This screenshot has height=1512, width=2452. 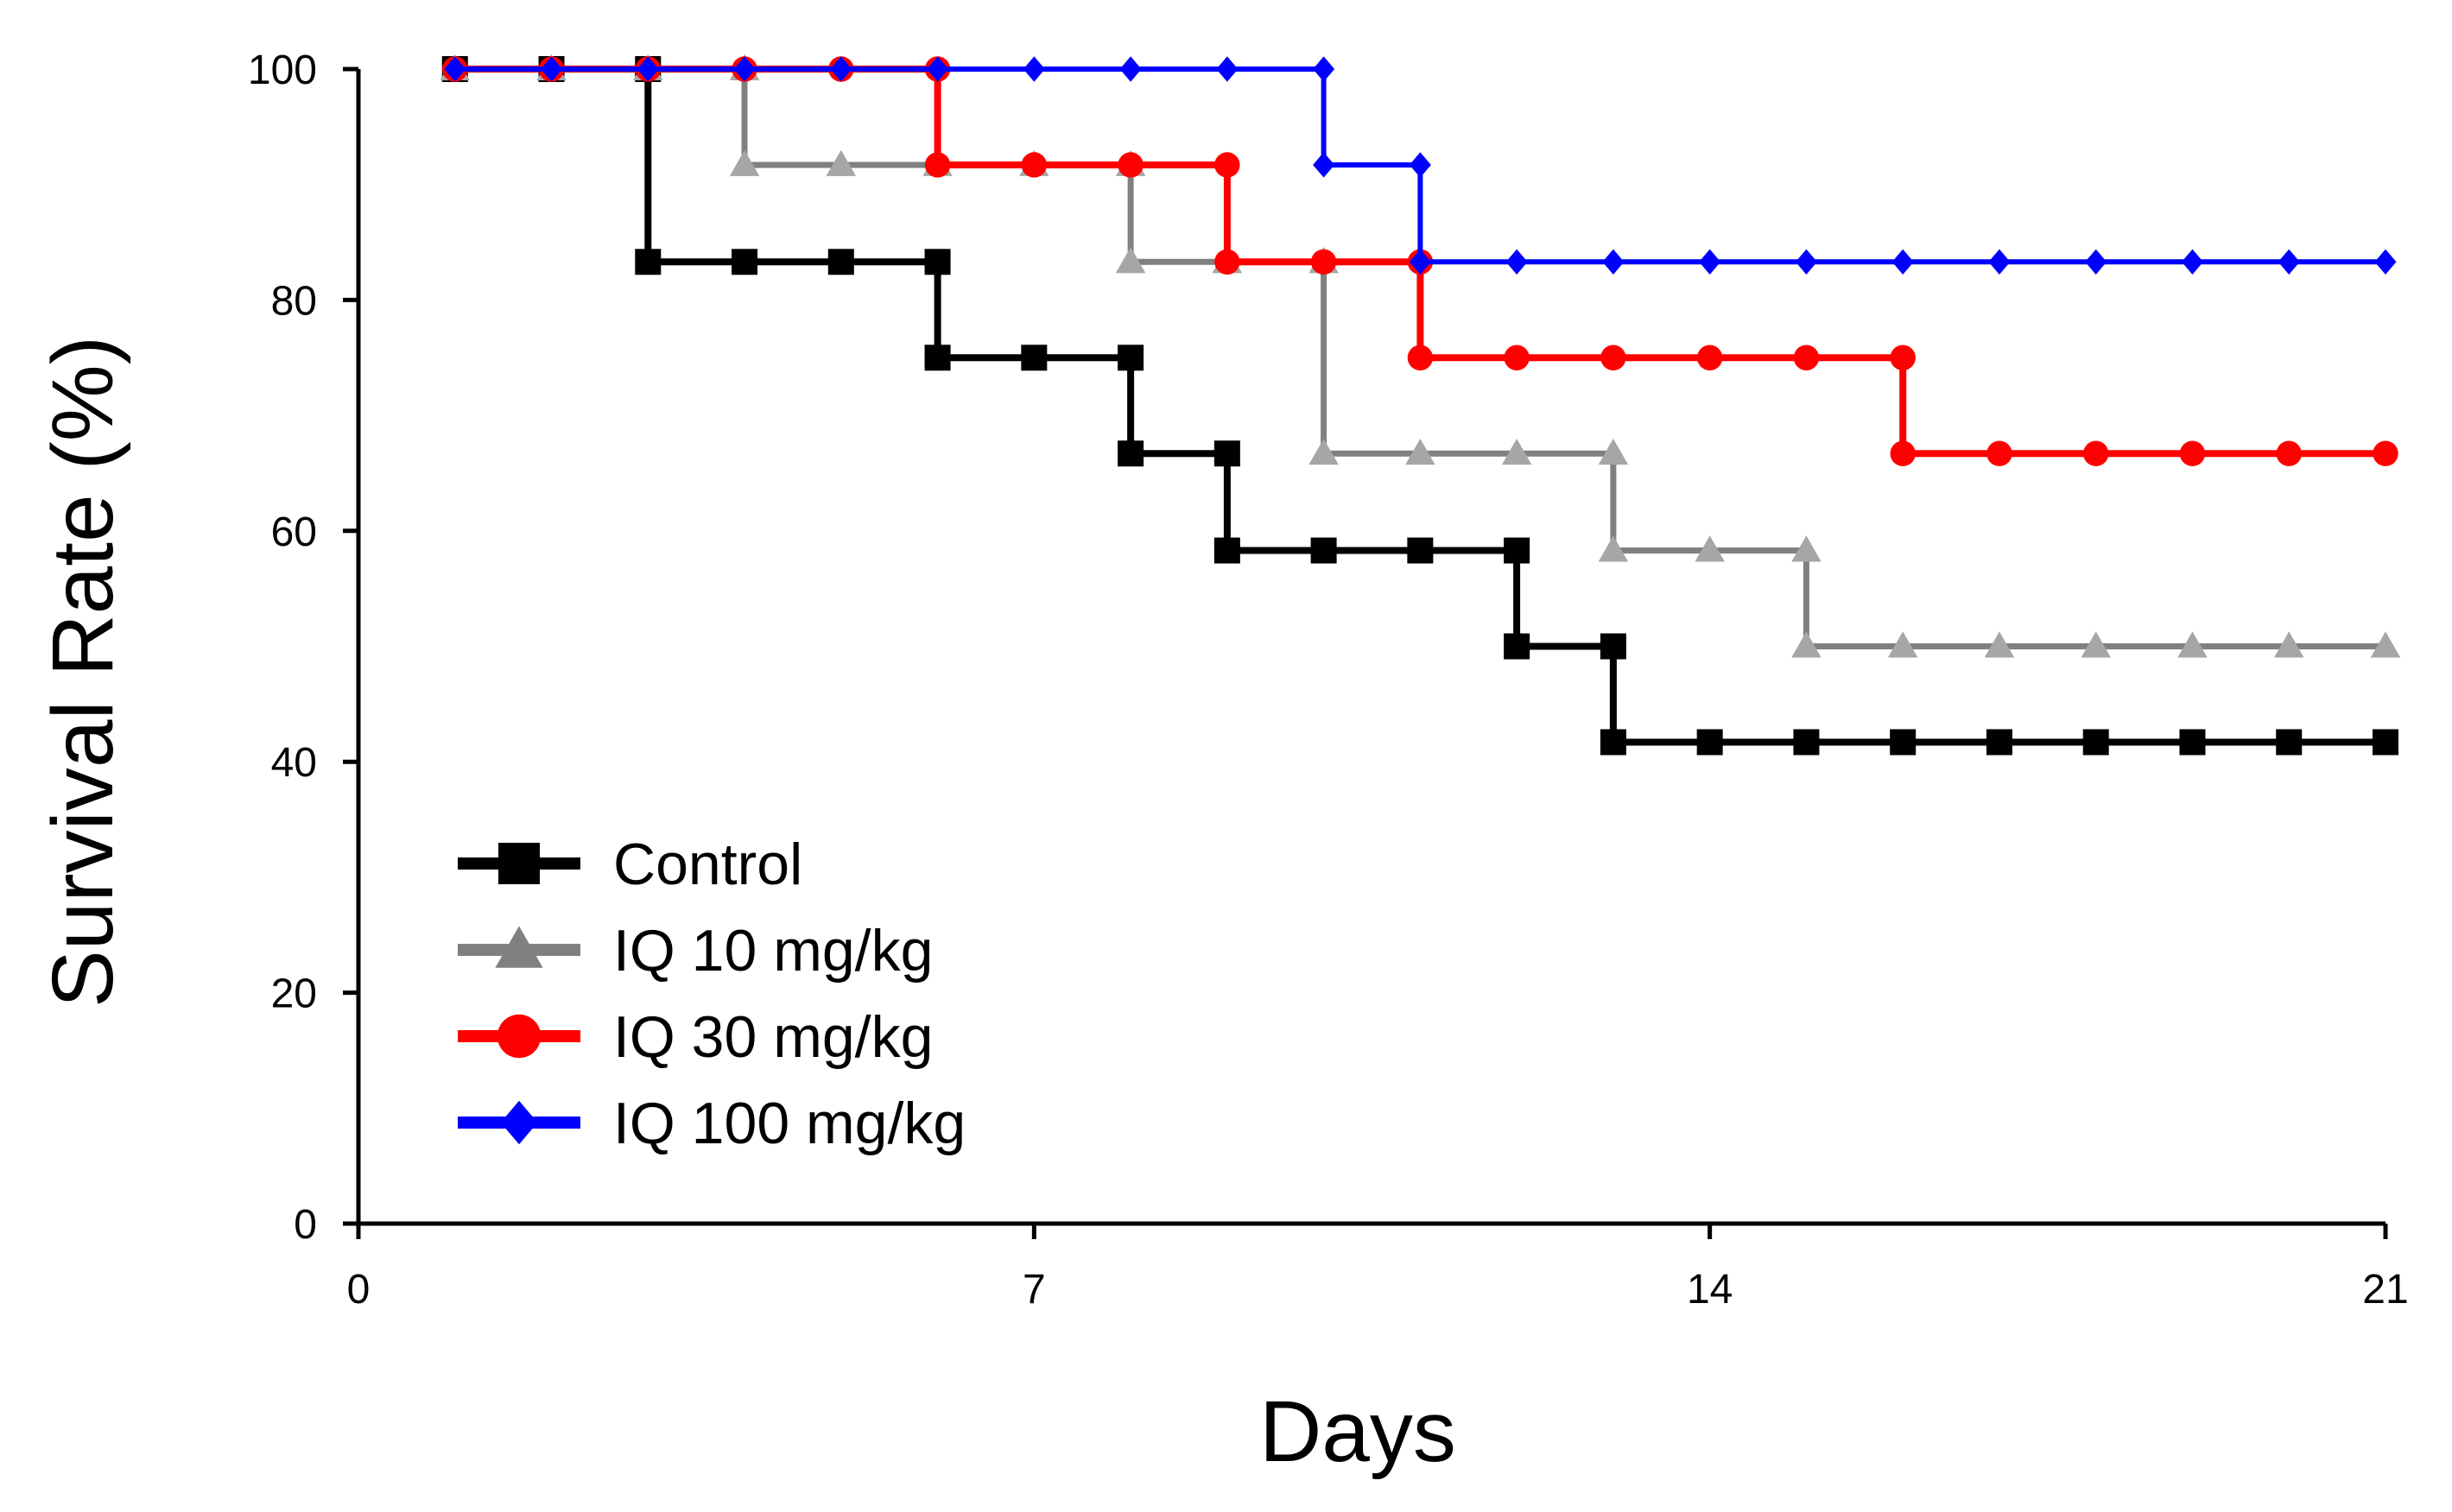 I want to click on series-iq-100-mg-kg, so click(x=1420, y=165).